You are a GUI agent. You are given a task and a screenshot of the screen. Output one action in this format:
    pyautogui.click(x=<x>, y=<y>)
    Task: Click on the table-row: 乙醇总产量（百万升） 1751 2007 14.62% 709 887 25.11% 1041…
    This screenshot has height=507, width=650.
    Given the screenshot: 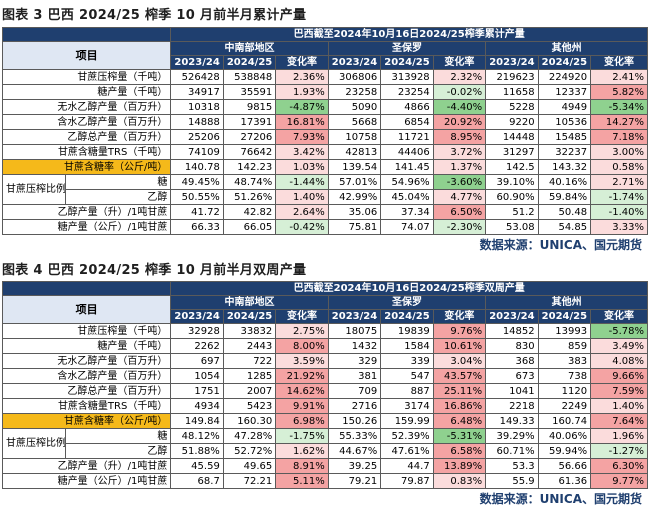 What is the action you would take?
    pyautogui.click(x=324, y=391)
    